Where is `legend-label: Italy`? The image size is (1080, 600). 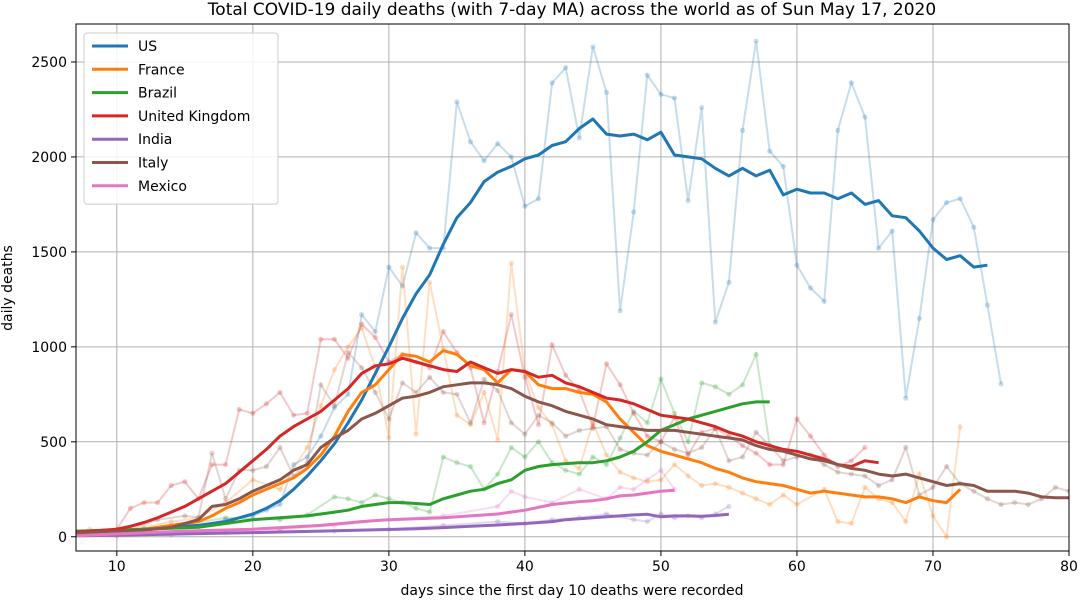
legend-label: Italy is located at coordinates (153, 164).